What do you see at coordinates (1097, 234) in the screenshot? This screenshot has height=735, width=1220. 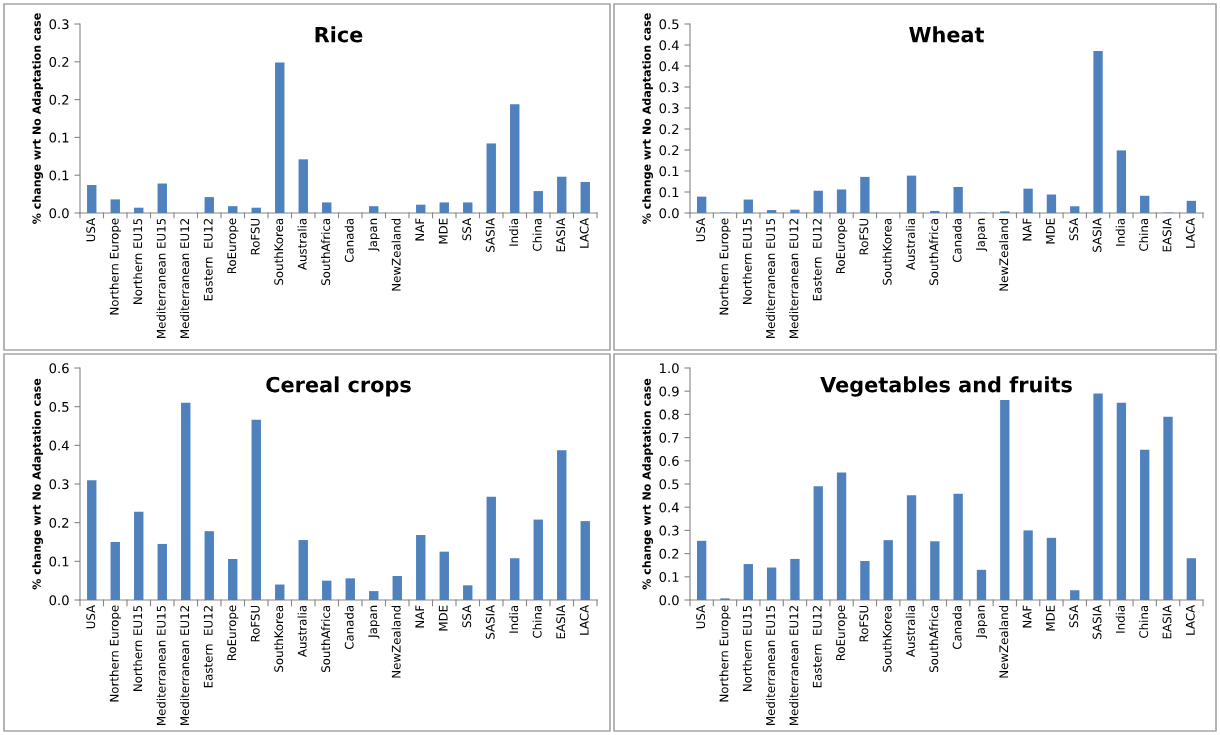 I see `x-tick-label: SASIA` at bounding box center [1097, 234].